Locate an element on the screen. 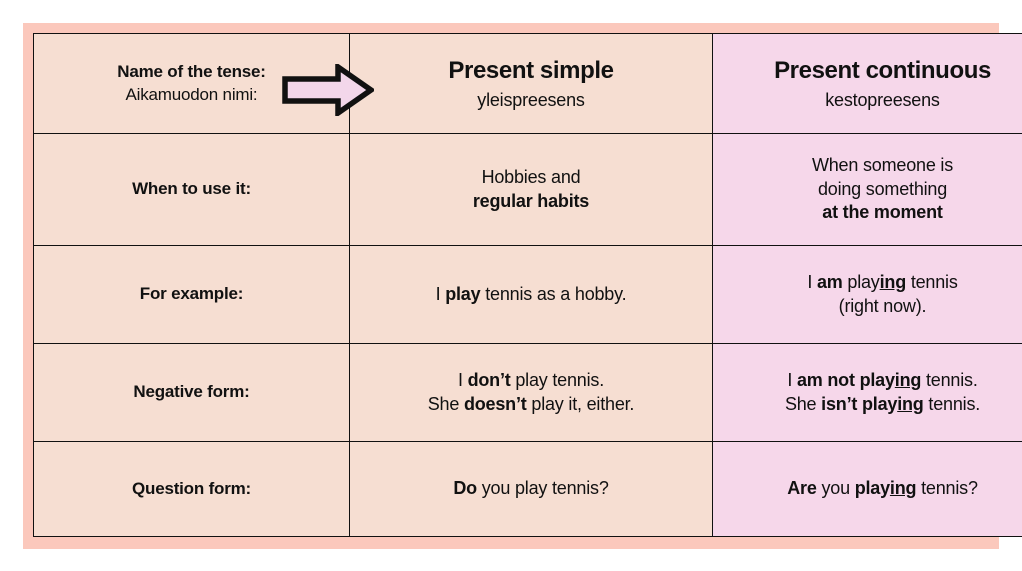  row-label-main: When to use it: is located at coordinates (191, 189).